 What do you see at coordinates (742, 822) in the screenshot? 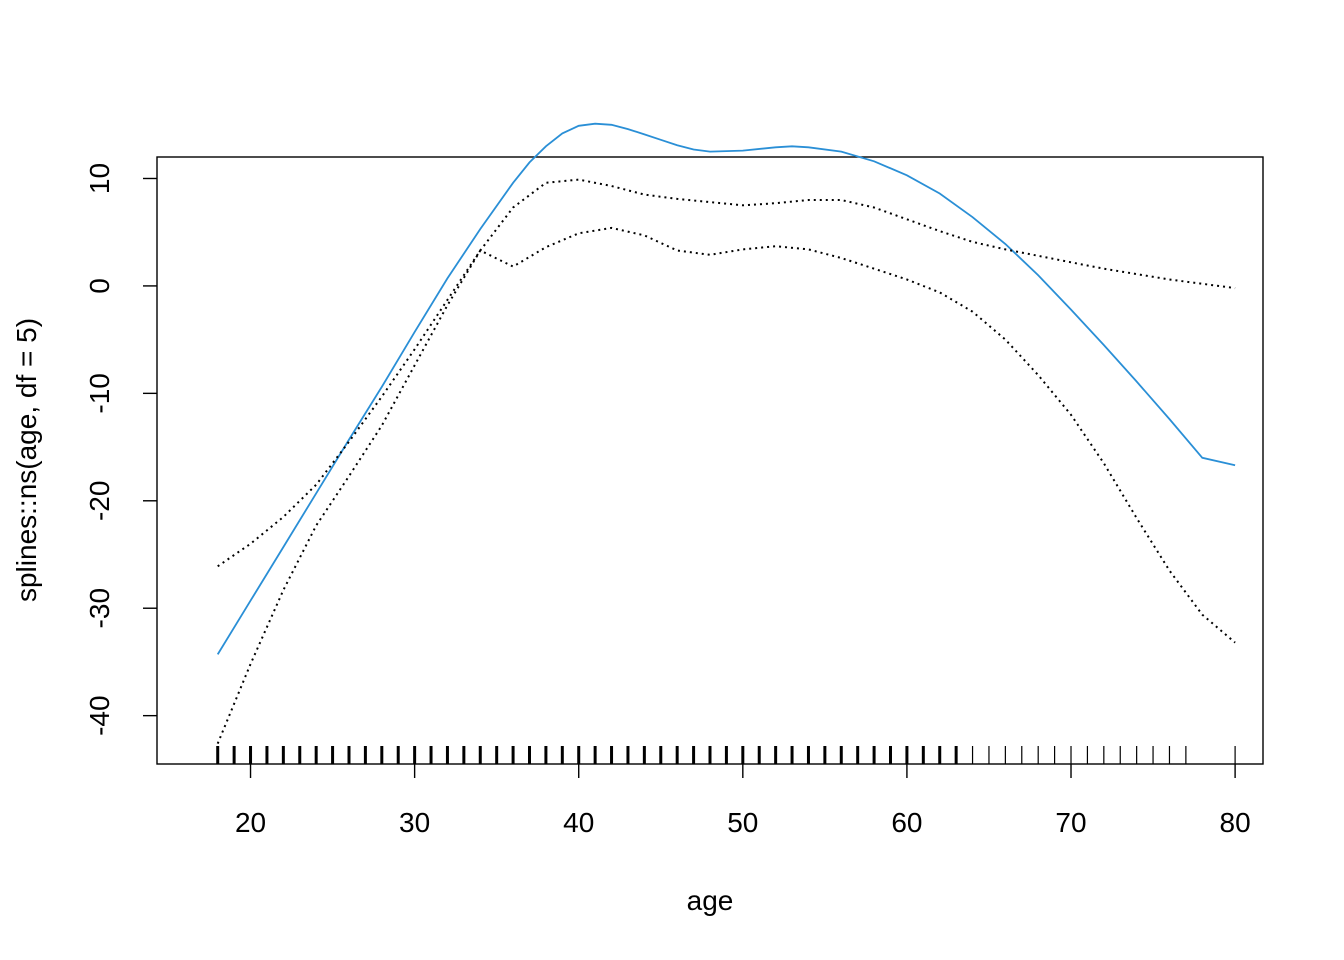
I see `x-tick-label: 50` at bounding box center [742, 822].